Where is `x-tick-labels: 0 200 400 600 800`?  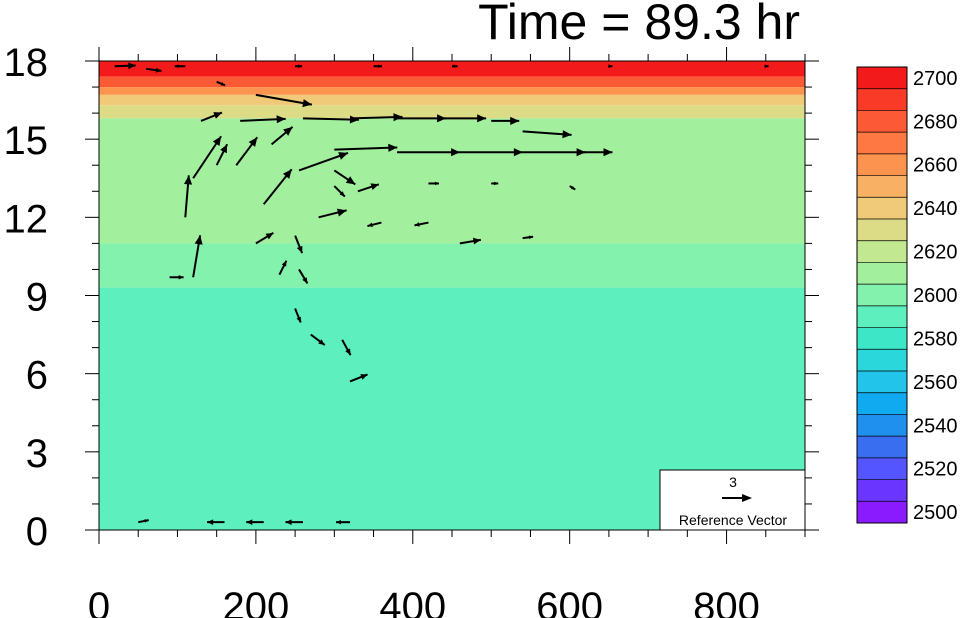 x-tick-labels: 0 200 400 600 800 is located at coordinates (424, 601).